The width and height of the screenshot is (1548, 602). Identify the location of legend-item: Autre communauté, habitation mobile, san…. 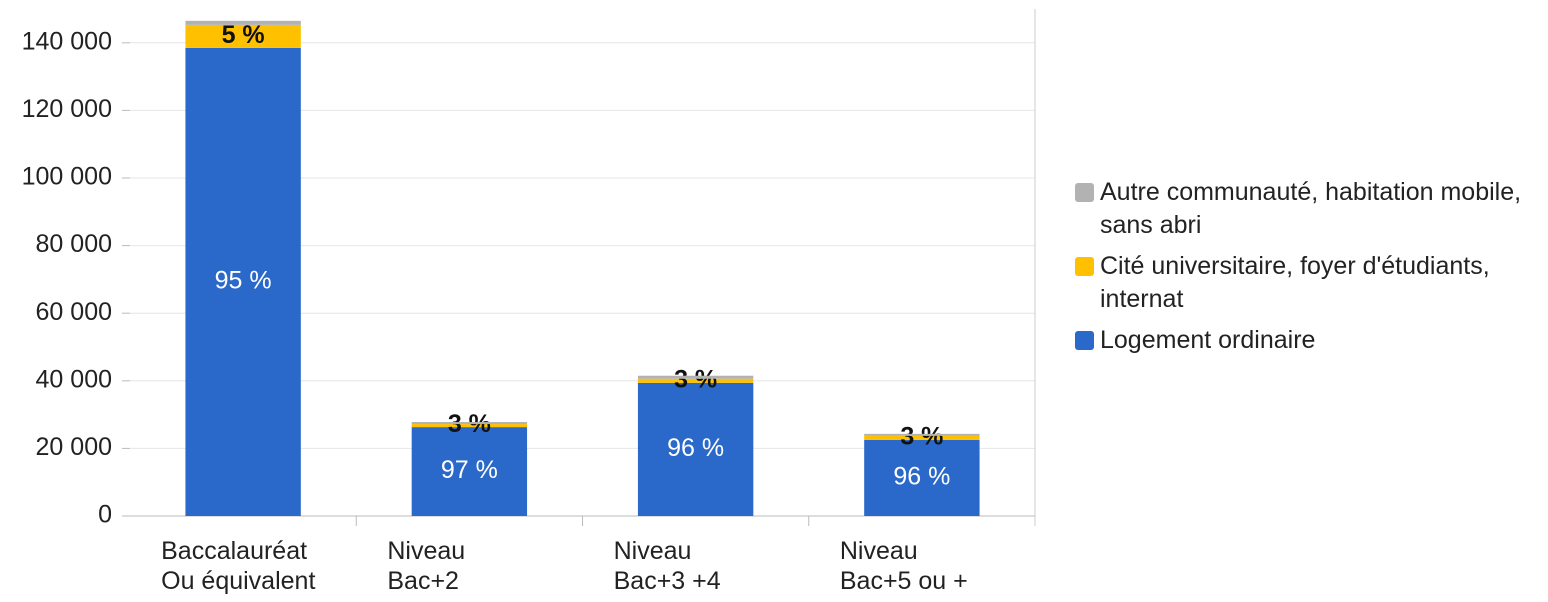
(1310, 209).